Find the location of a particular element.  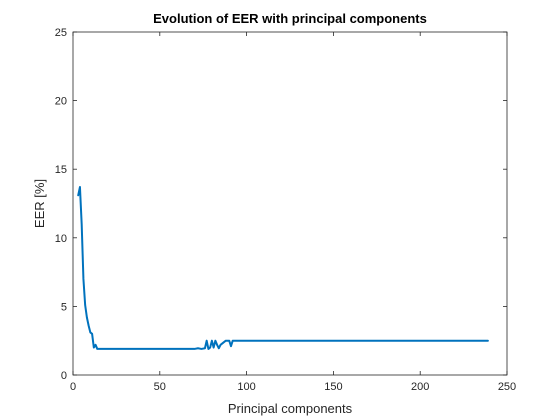

x-tick-label: 250 is located at coordinates (507, 387).